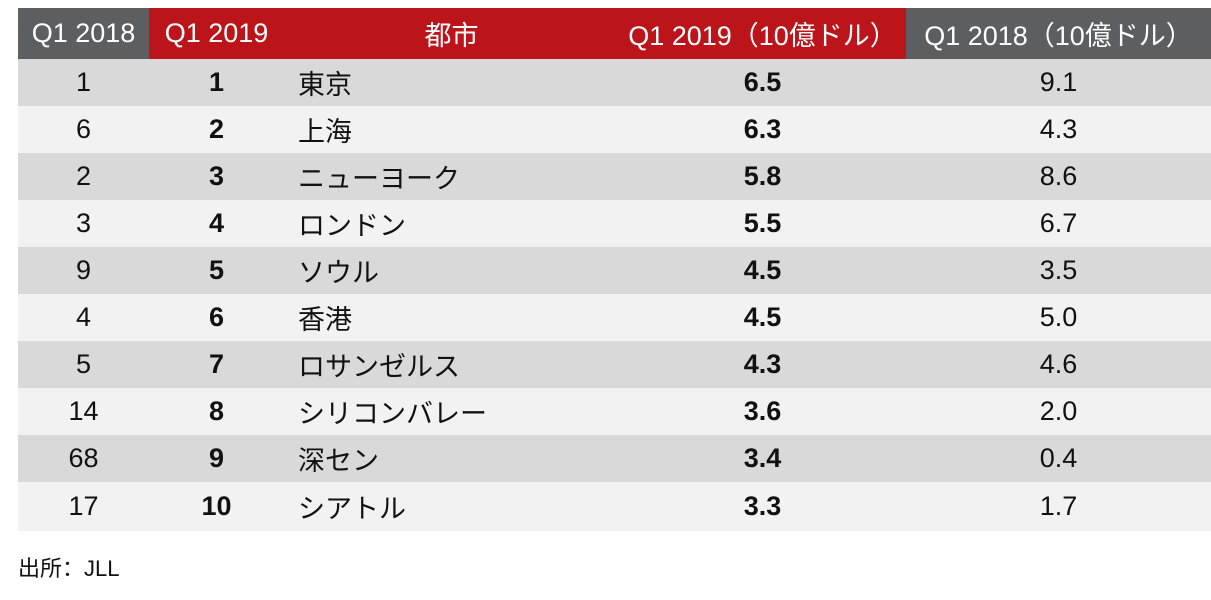 Image resolution: width=1211 pixels, height=600 pixels. I want to click on rank-2019-cell: 2, so click(216, 129).